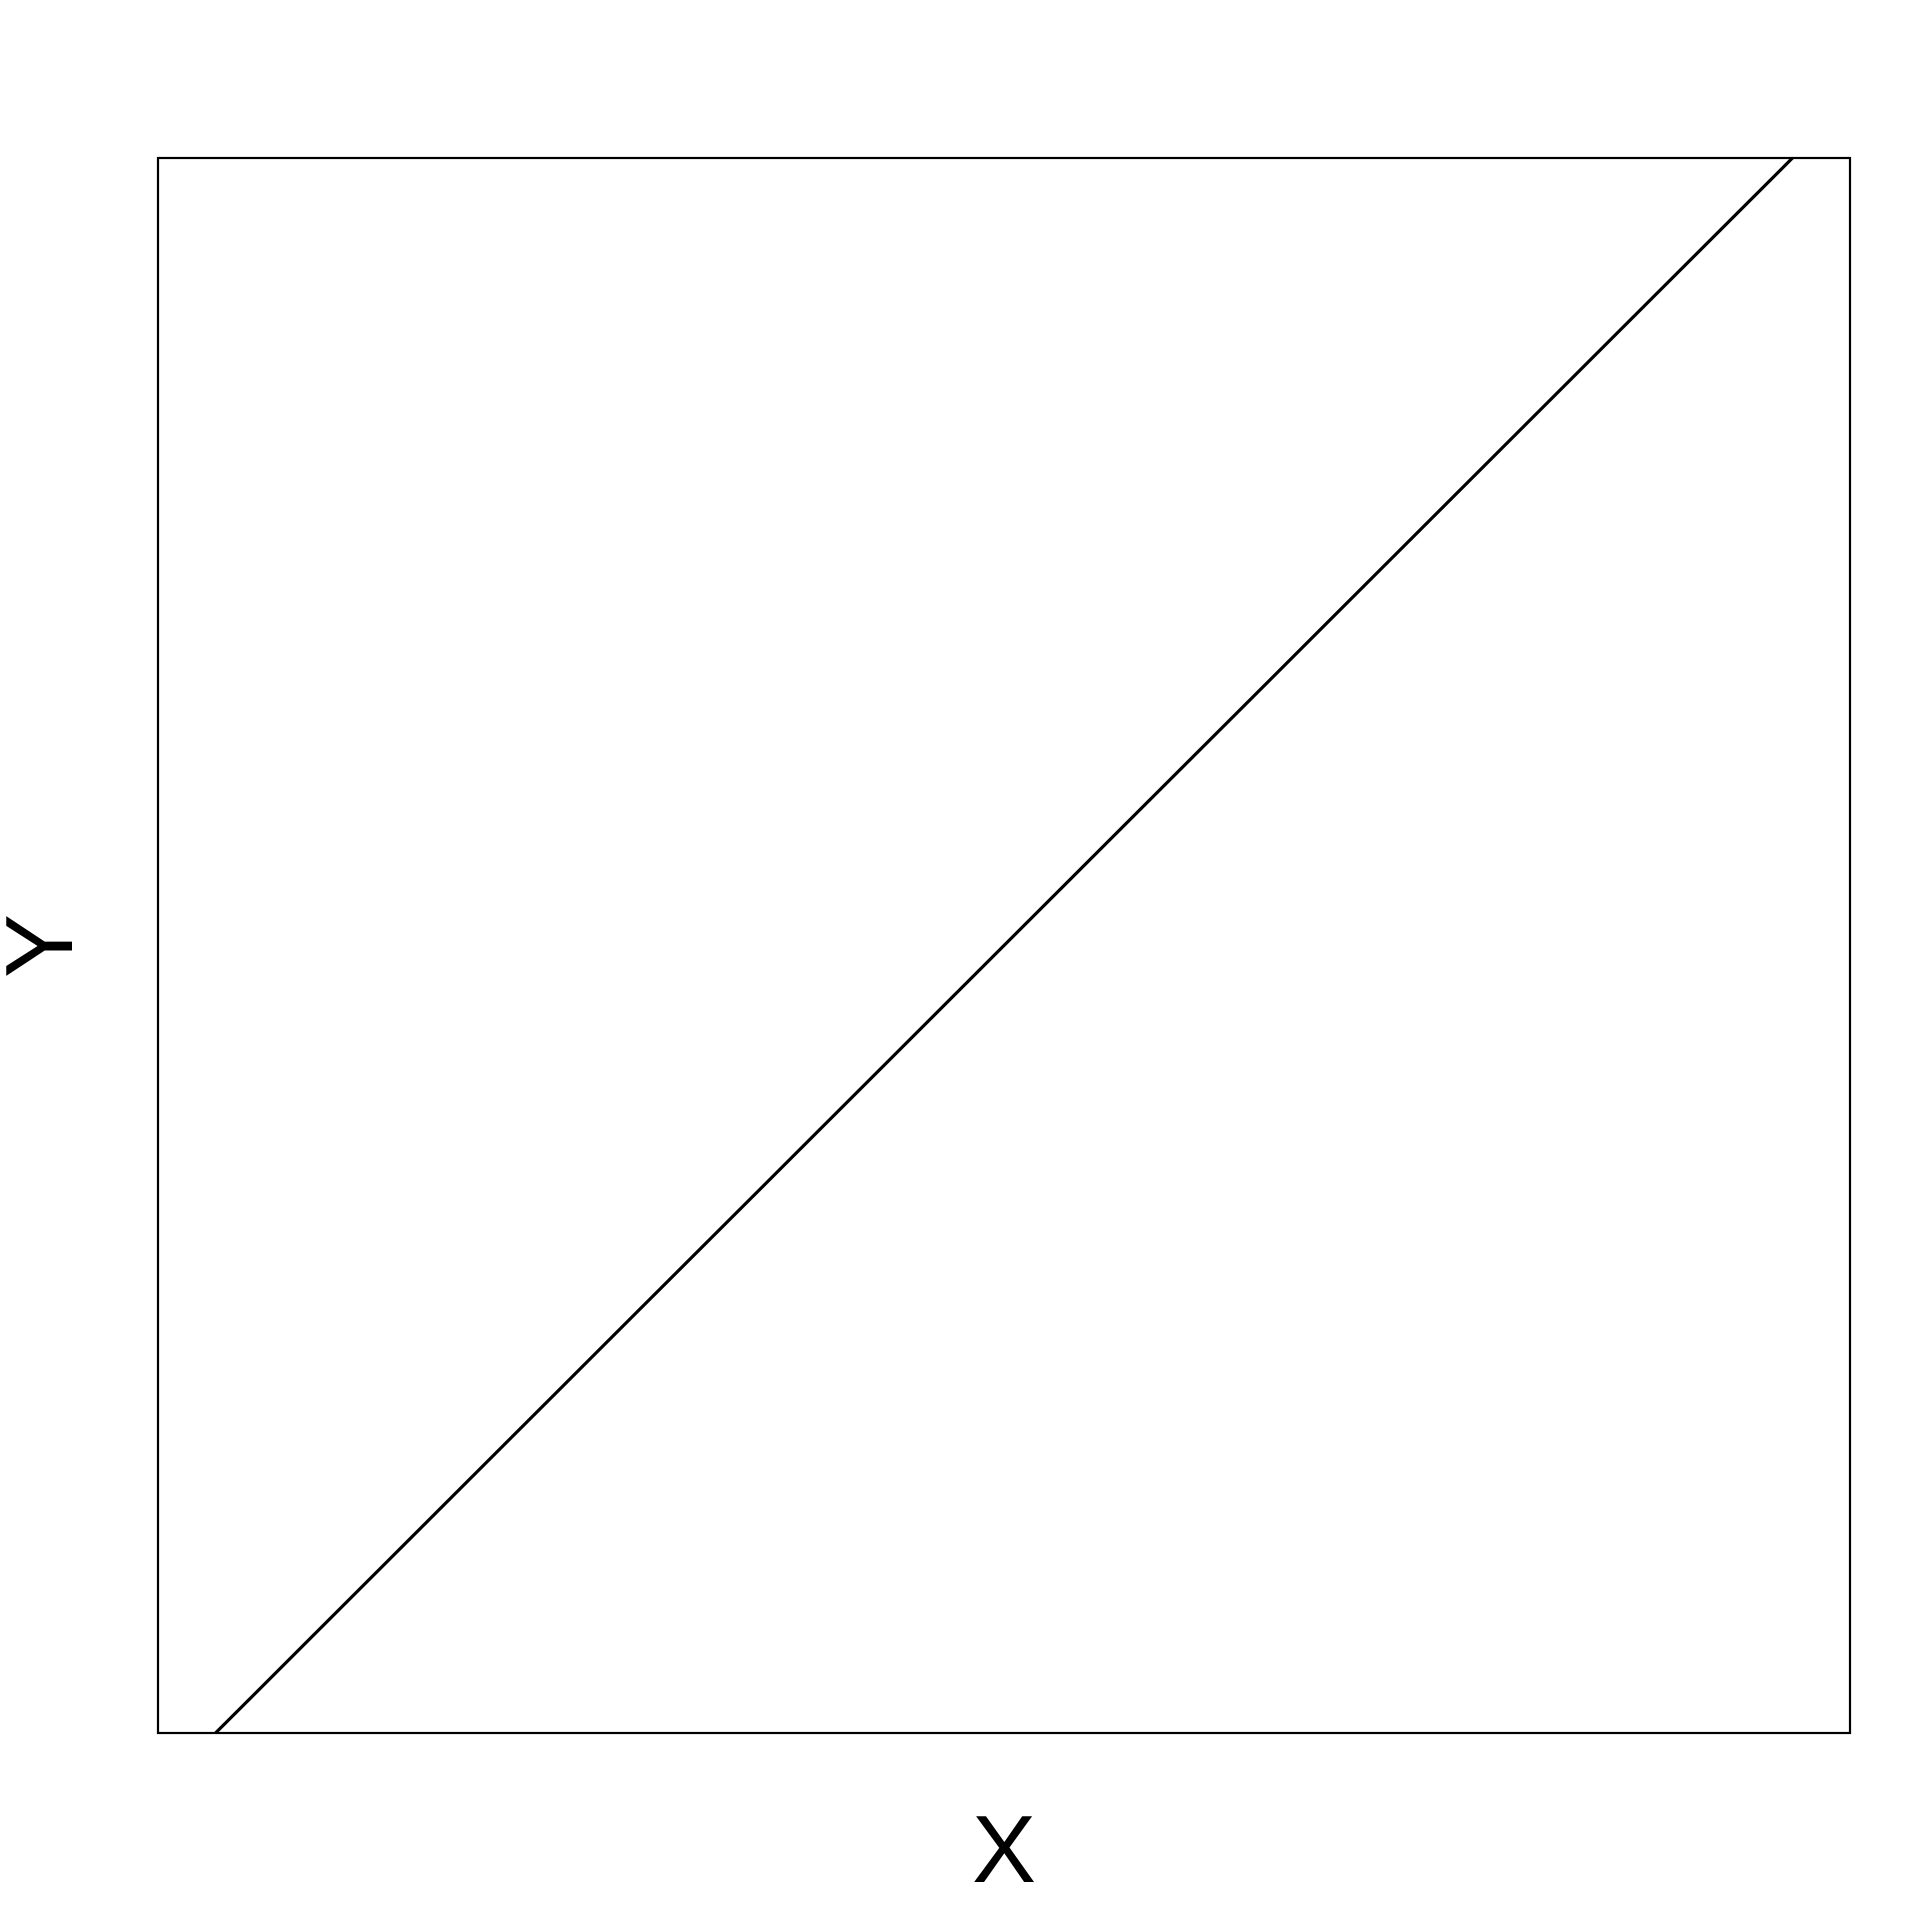 The image size is (1920, 1920). What do you see at coordinates (46, 946) in the screenshot?
I see `y-axis-label: Y` at bounding box center [46, 946].